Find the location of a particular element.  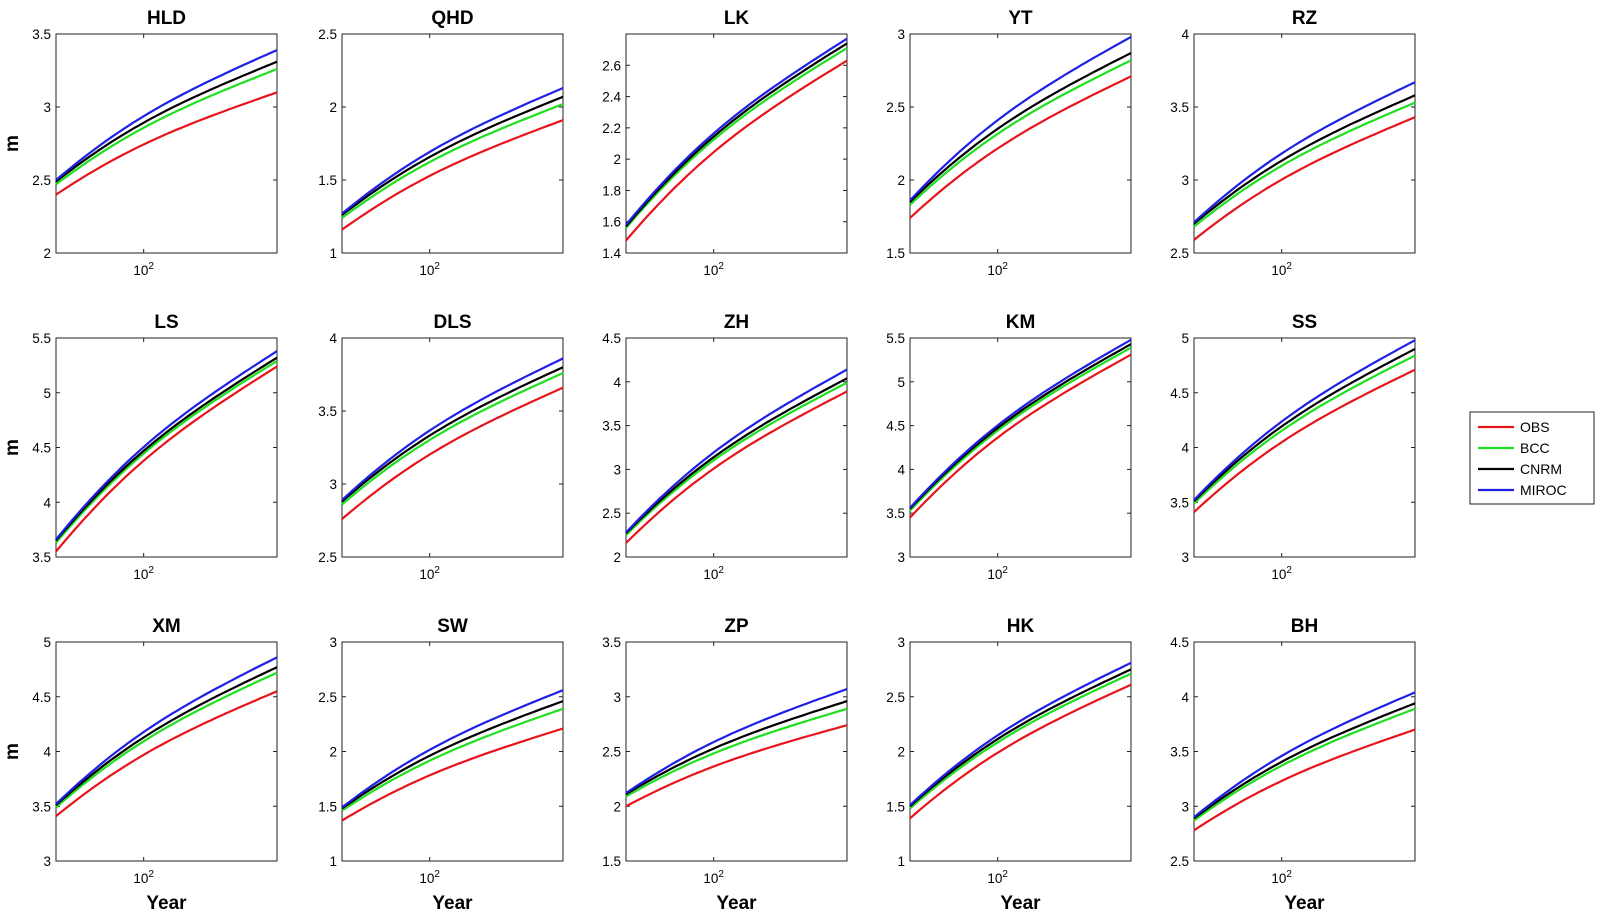

y-tick-label: 2.4 is located at coordinates (611, 97).